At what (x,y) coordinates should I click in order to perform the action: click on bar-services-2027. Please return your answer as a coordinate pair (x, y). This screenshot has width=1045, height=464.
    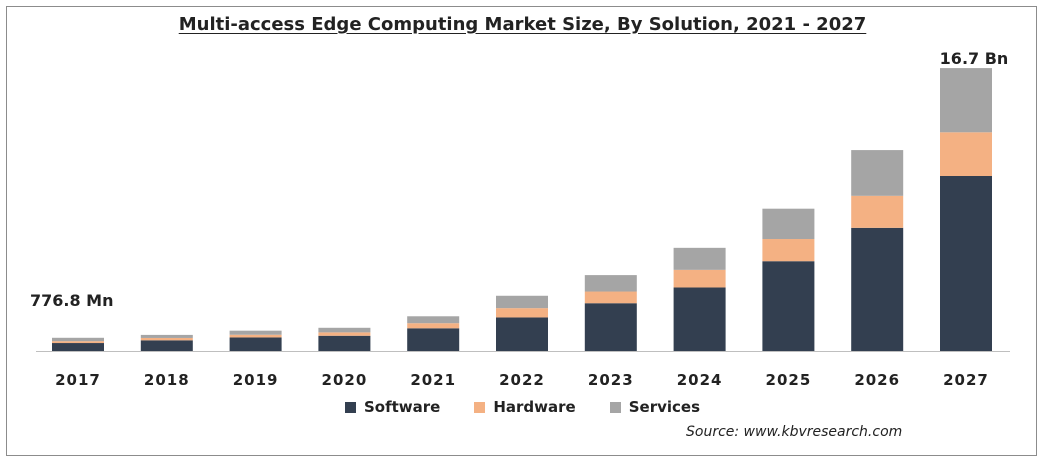
    Looking at the image, I should click on (966, 100).